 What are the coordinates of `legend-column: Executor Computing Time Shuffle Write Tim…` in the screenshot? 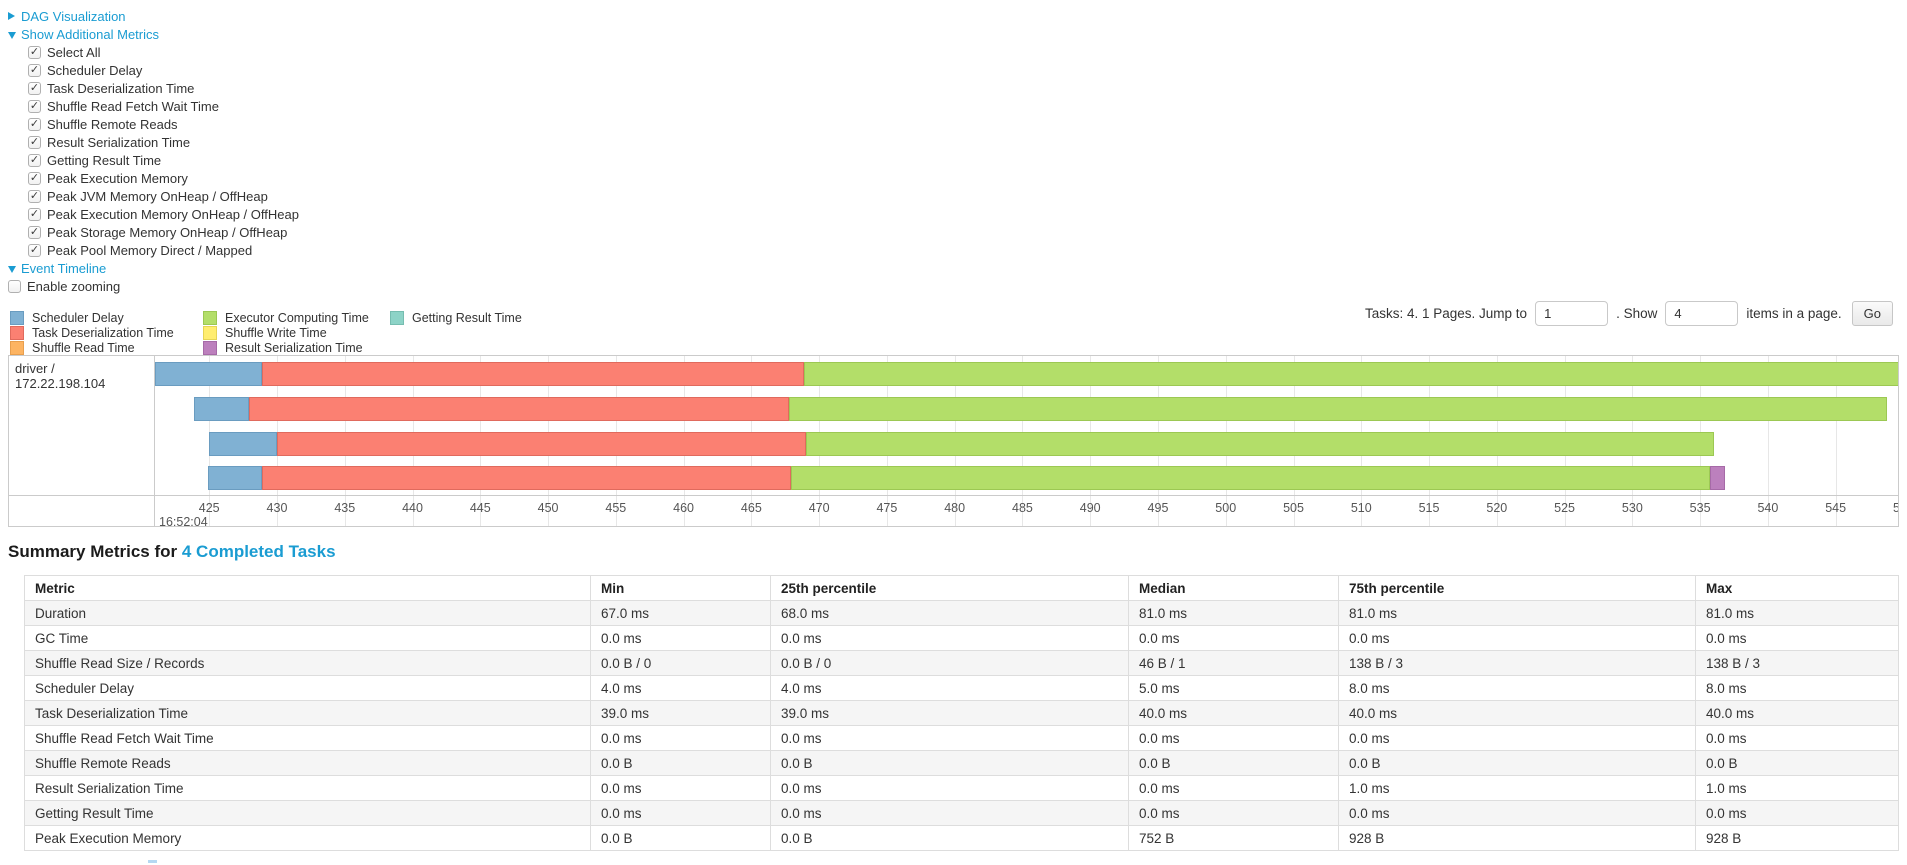 It's located at (296, 332).